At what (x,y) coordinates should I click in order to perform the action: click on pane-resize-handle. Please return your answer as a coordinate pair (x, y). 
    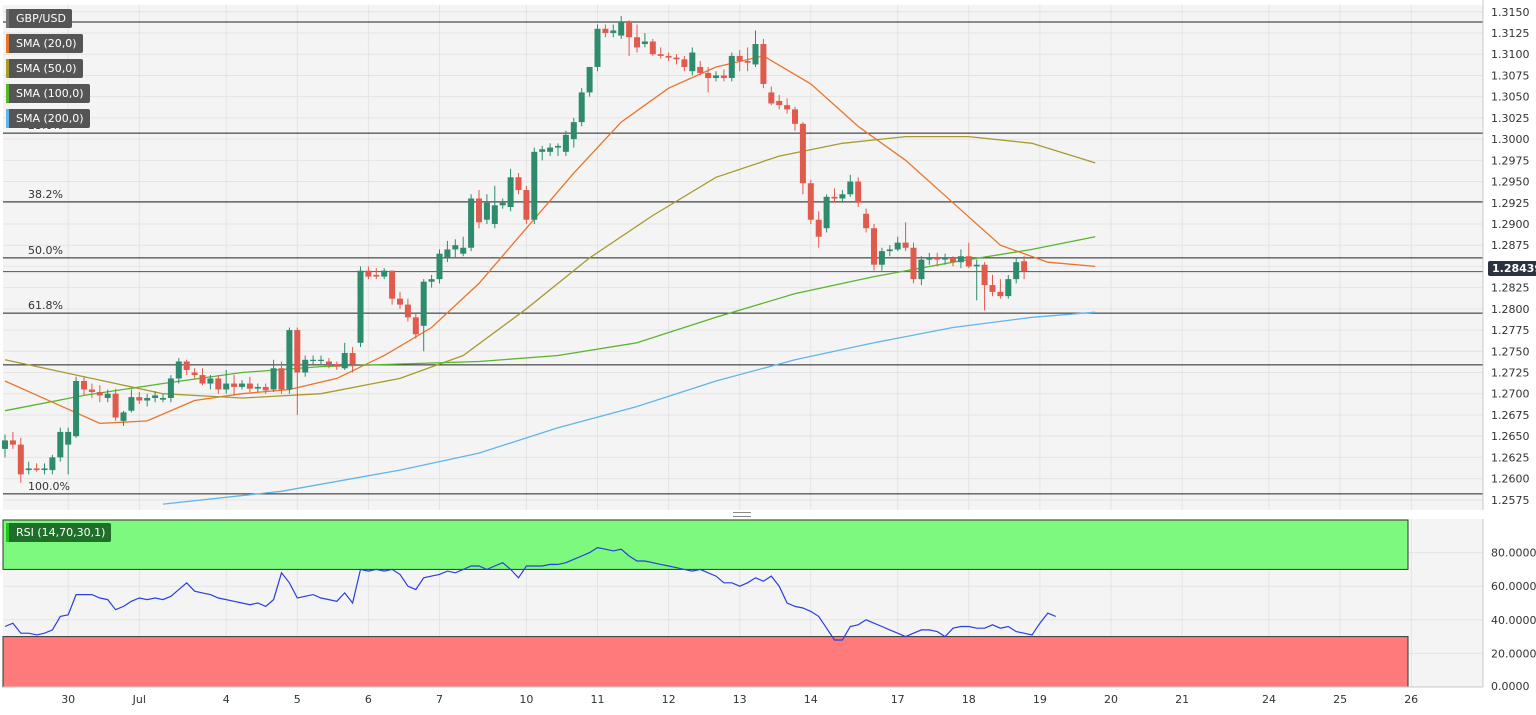
    Looking at the image, I should click on (742, 514).